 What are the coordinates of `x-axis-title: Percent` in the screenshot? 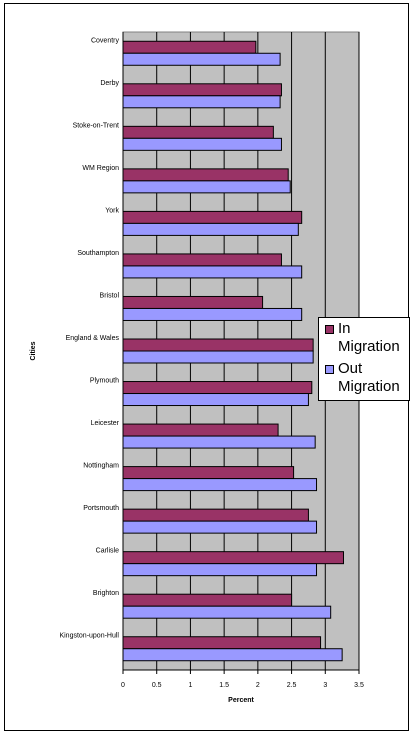 It's located at (241, 700).